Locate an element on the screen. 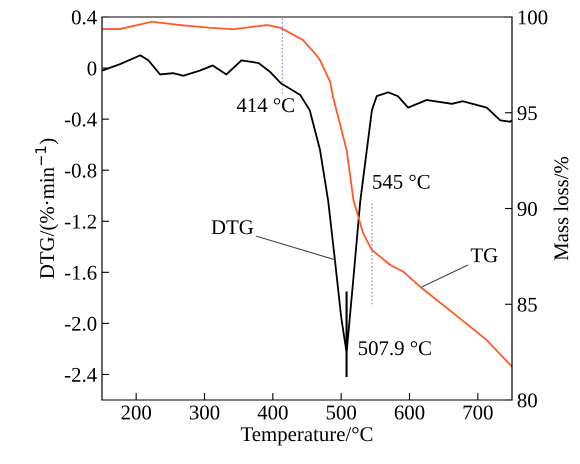 Image resolution: width=580 pixels, height=464 pixels. y-tick-label: -1.6 is located at coordinates (80, 273).